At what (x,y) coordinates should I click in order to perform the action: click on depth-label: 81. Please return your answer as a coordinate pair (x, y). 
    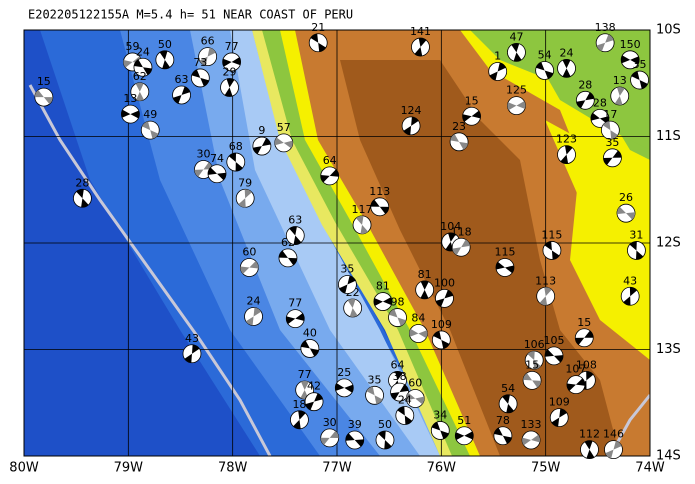
    Looking at the image, I should click on (425, 274).